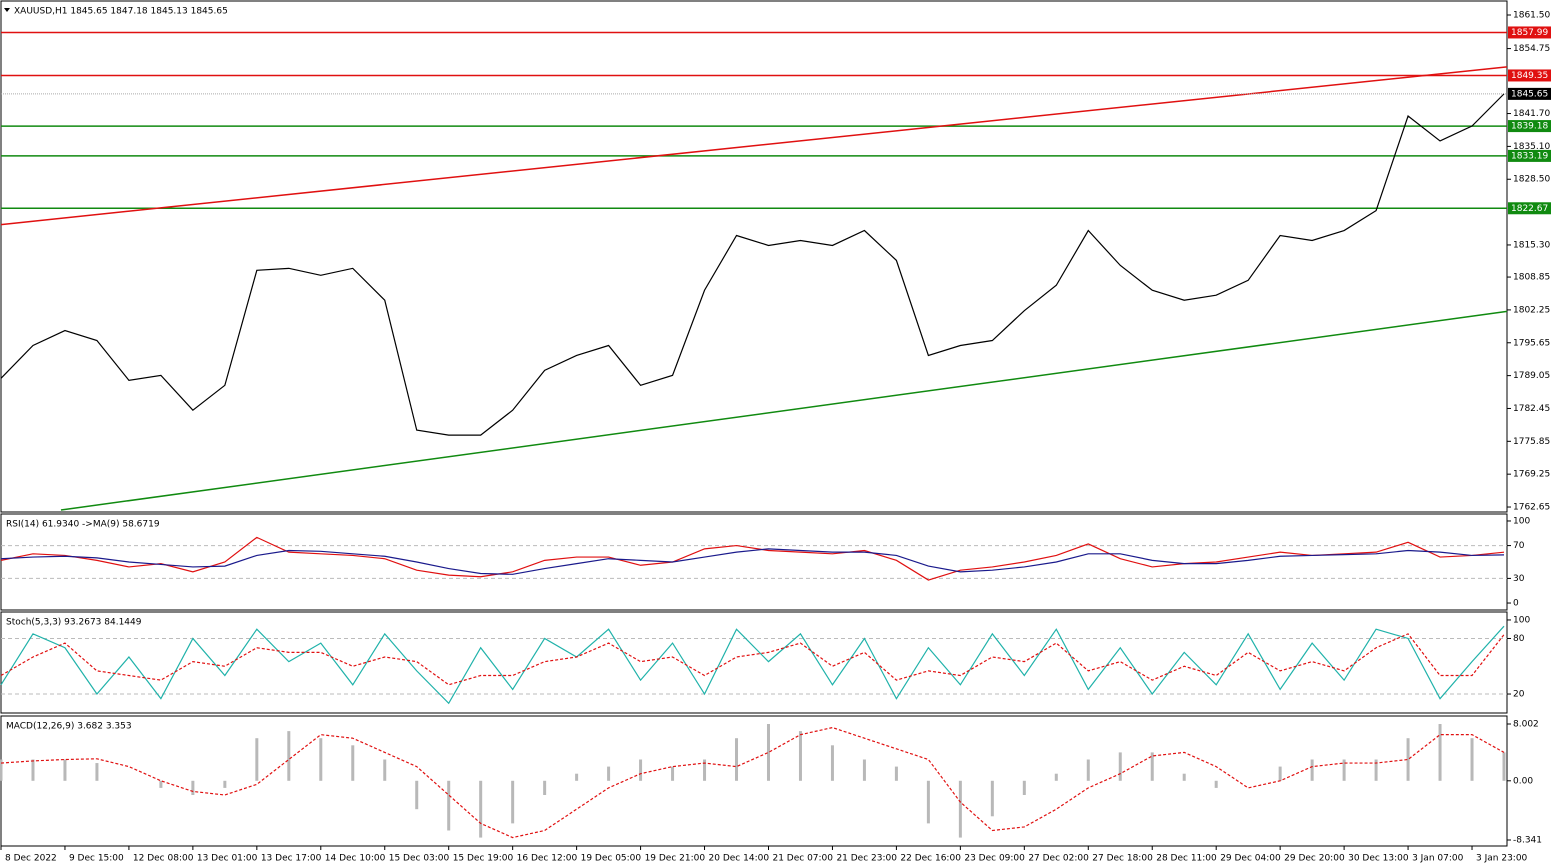  I want to click on y-tick-label: 1762.65, so click(1531, 508).